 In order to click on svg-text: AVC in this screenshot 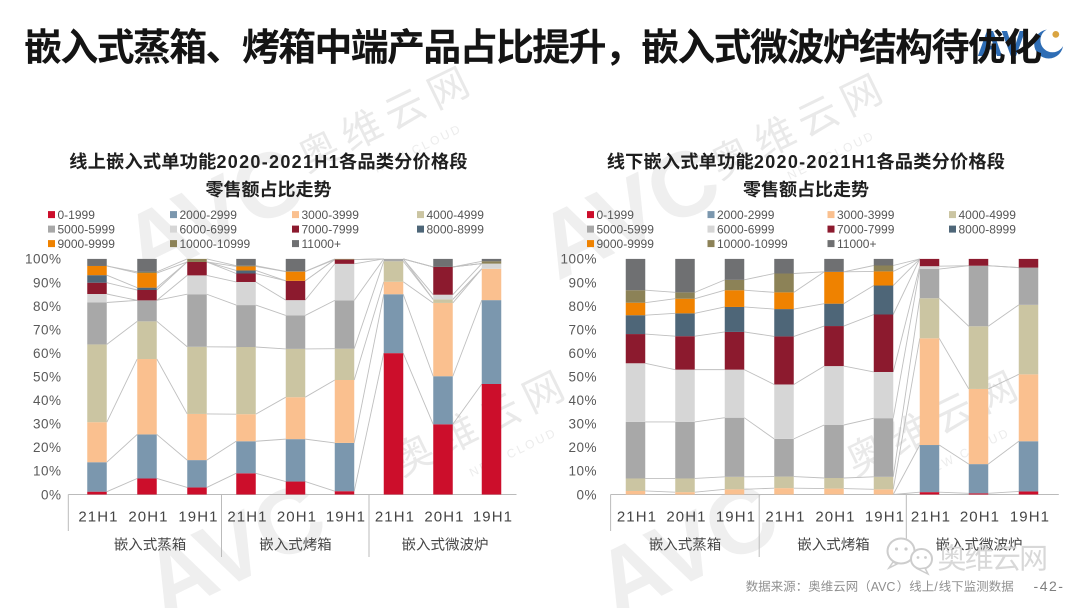, I will do `click(883, 587)`.